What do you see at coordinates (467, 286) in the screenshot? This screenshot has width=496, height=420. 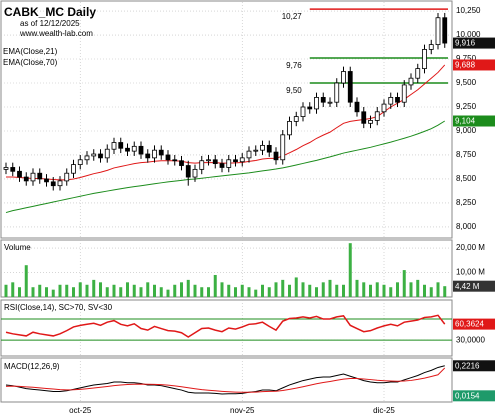 I see `value-badge-label: 4,42 M` at bounding box center [467, 286].